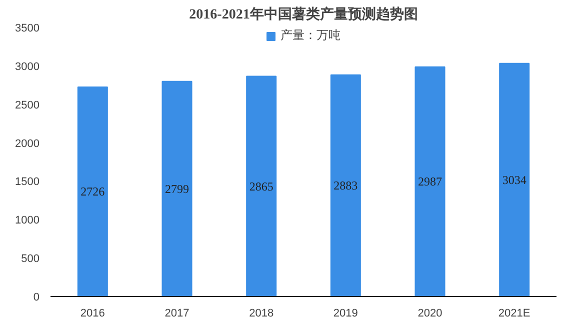 This screenshot has height=326, width=576. Describe the element at coordinates (30, 259) in the screenshot. I see `y-tick-label: 500` at that location.